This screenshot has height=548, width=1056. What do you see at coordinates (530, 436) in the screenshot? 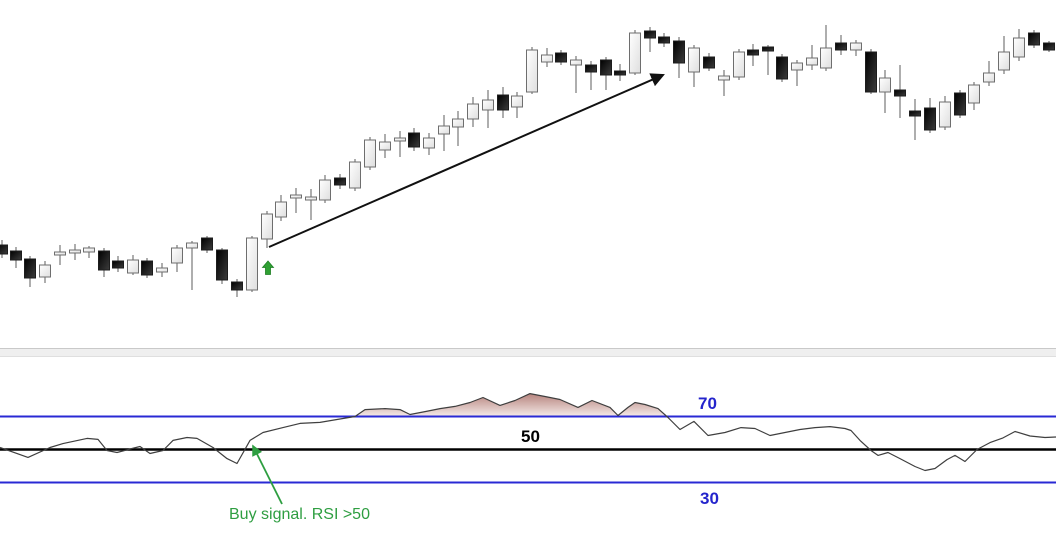
I see `rsi-level-50-label: 50` at bounding box center [530, 436].